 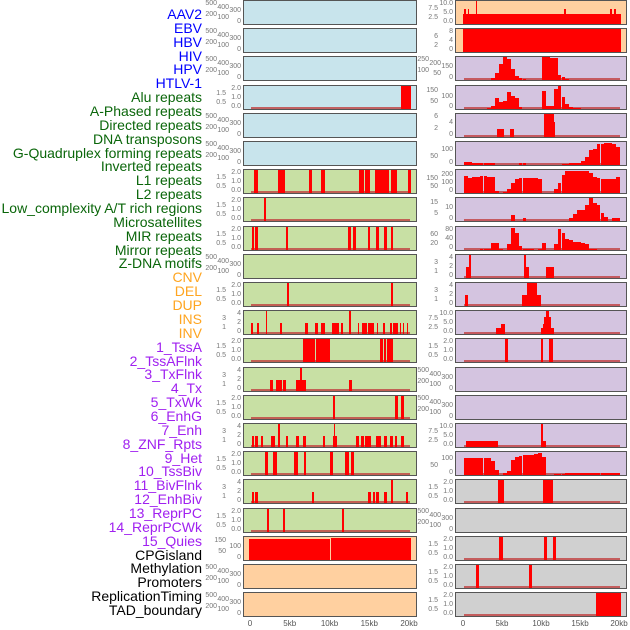 I want to click on track-label: L1 repeats, so click(x=168, y=180).